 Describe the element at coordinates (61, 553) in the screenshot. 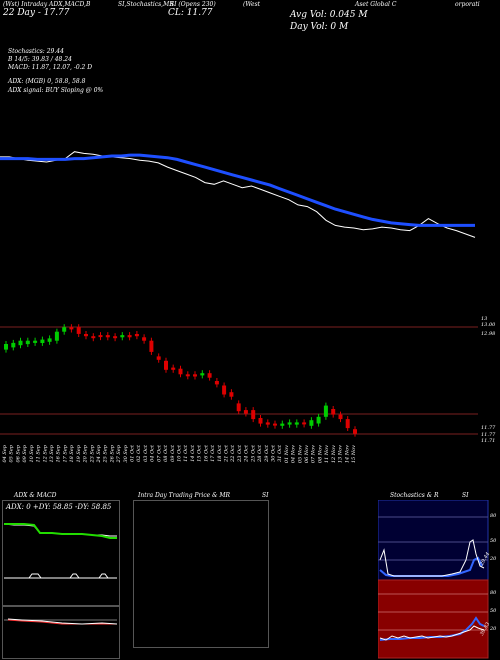

I see `adx-panel-frame` at that location.